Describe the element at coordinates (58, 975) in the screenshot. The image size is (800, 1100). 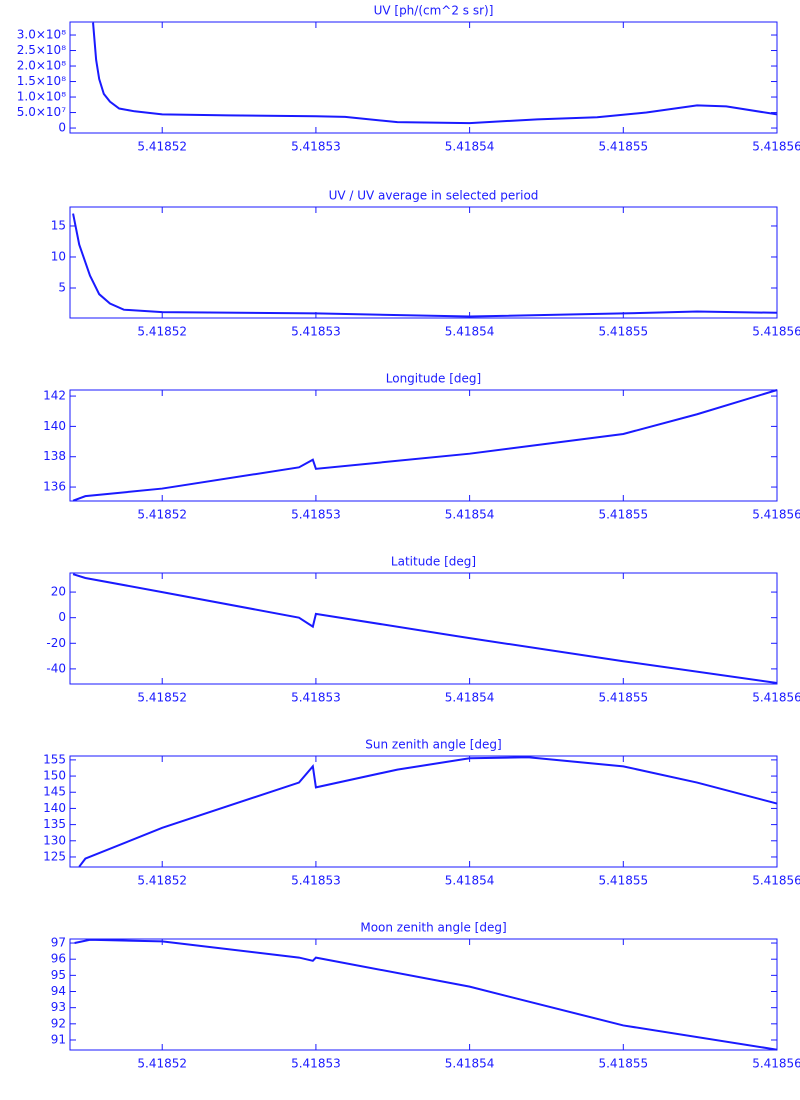
I see `y-tick-label: 95` at that location.